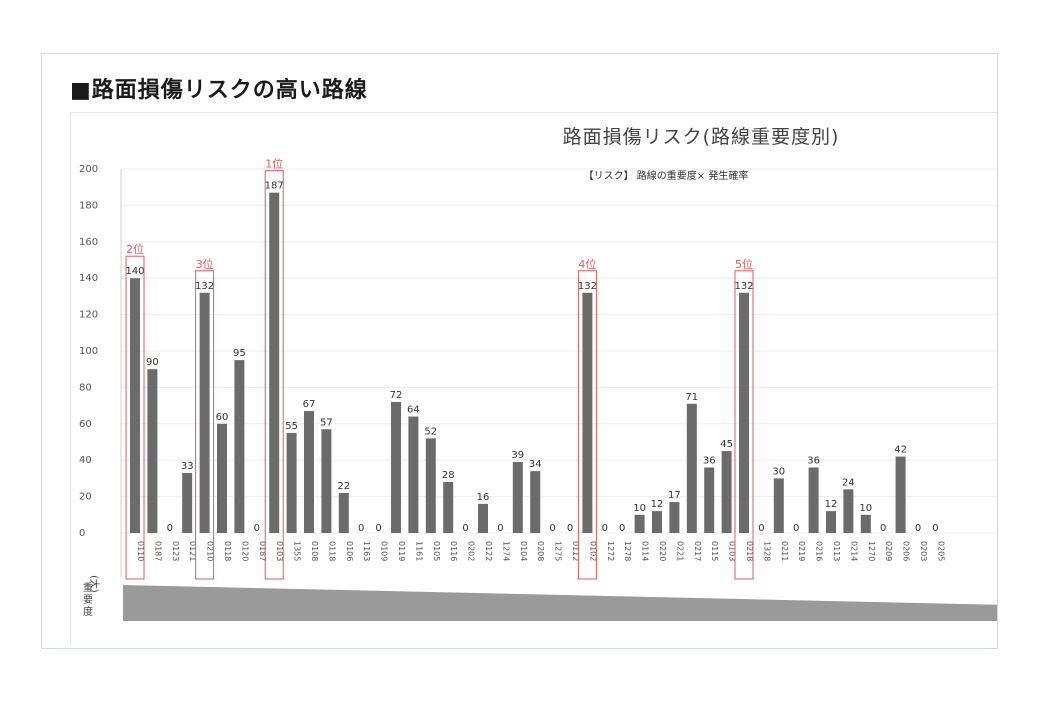 The width and height of the screenshot is (1040, 722). Describe the element at coordinates (744, 264) in the screenshot. I see `rank-label: 5位` at that location.